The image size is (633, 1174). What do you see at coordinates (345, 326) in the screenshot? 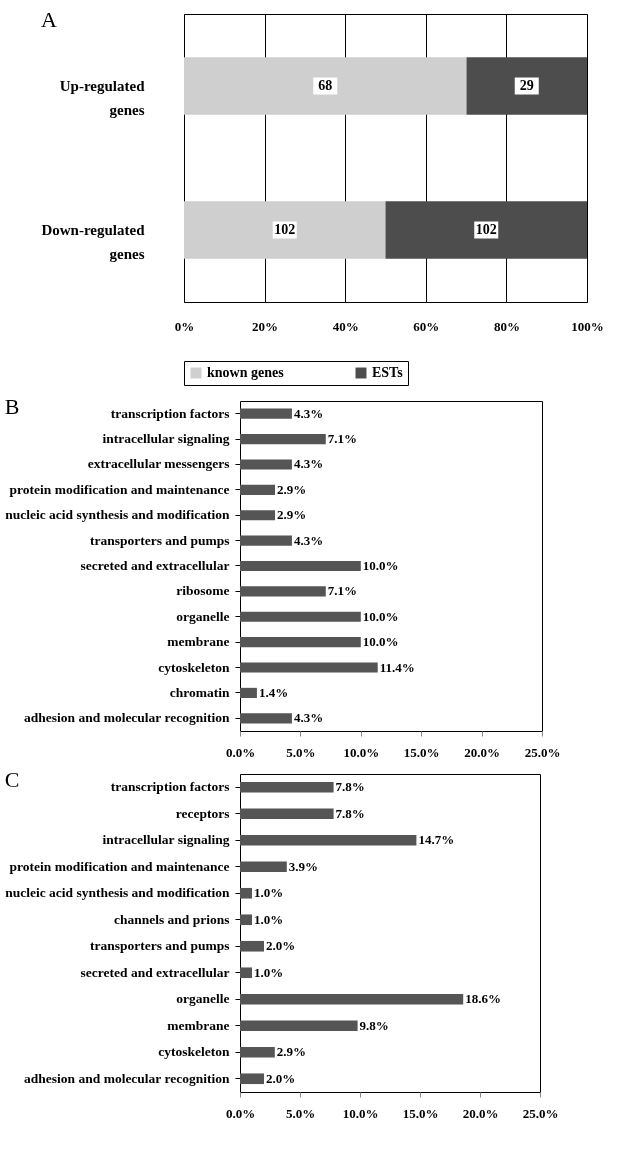
I see `x-tick-label: 40%` at bounding box center [345, 326].